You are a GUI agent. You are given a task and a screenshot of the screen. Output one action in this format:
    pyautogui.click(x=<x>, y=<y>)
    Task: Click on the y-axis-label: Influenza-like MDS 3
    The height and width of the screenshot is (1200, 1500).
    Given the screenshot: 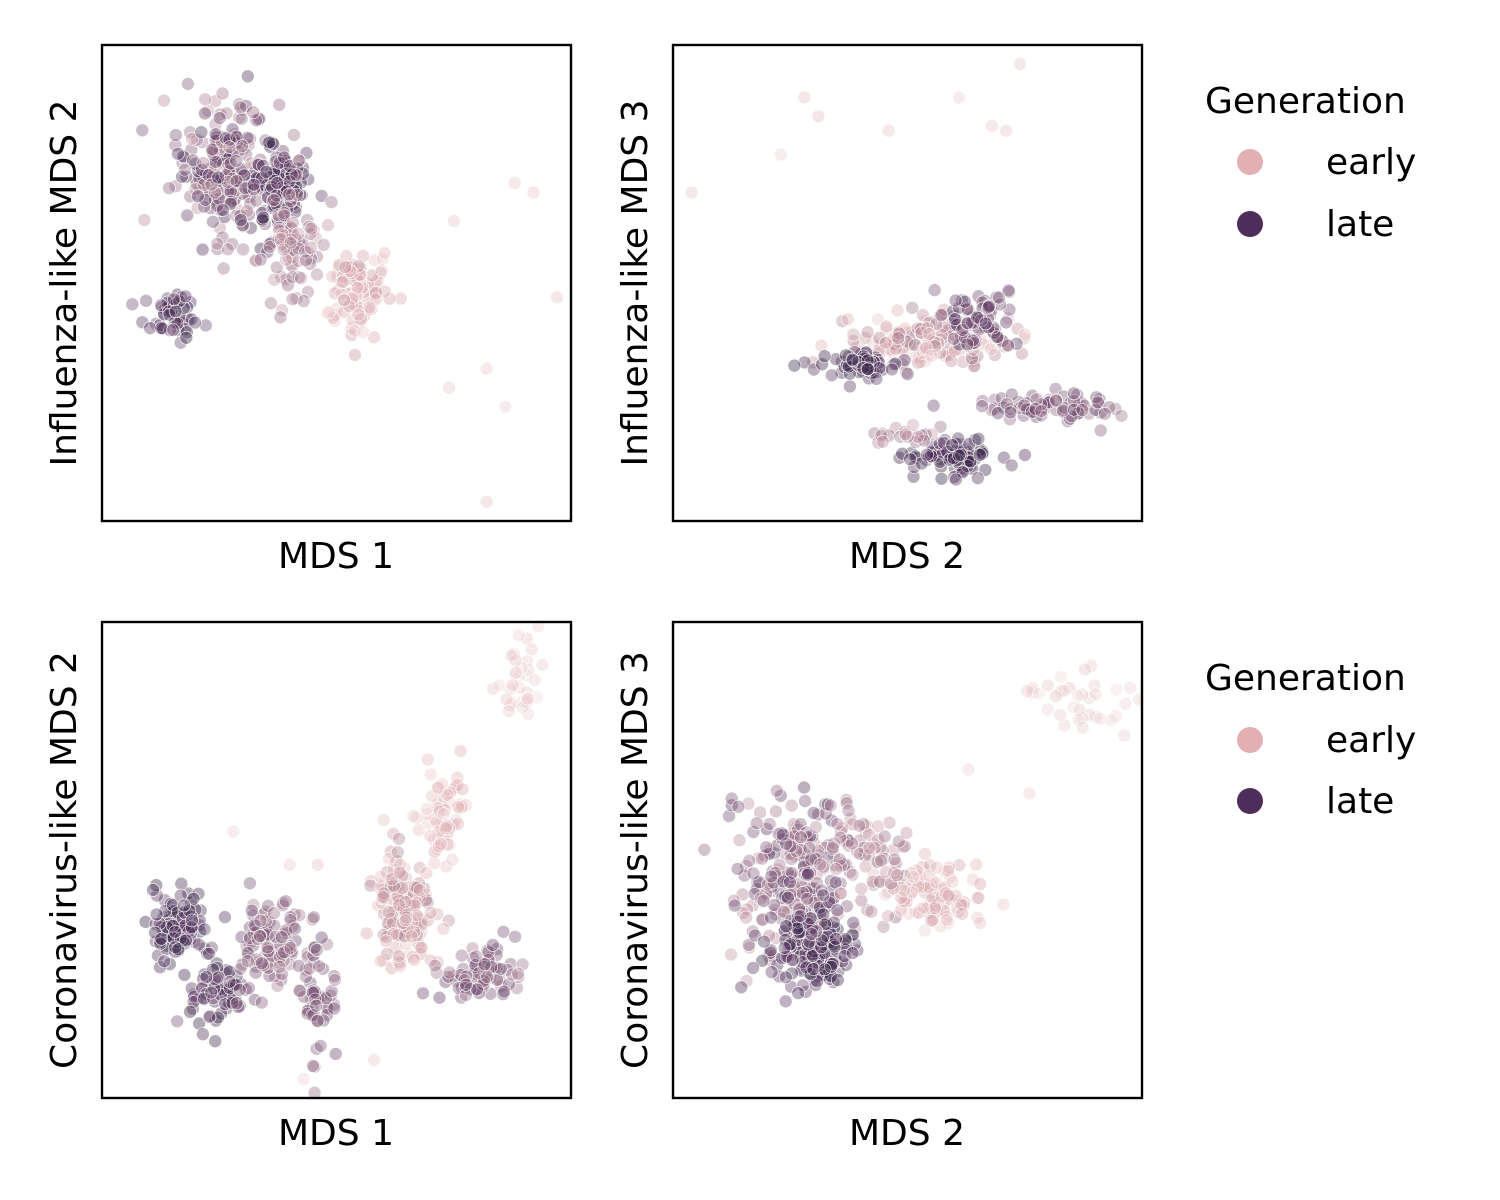 What is the action you would take?
    pyautogui.click(x=635, y=283)
    